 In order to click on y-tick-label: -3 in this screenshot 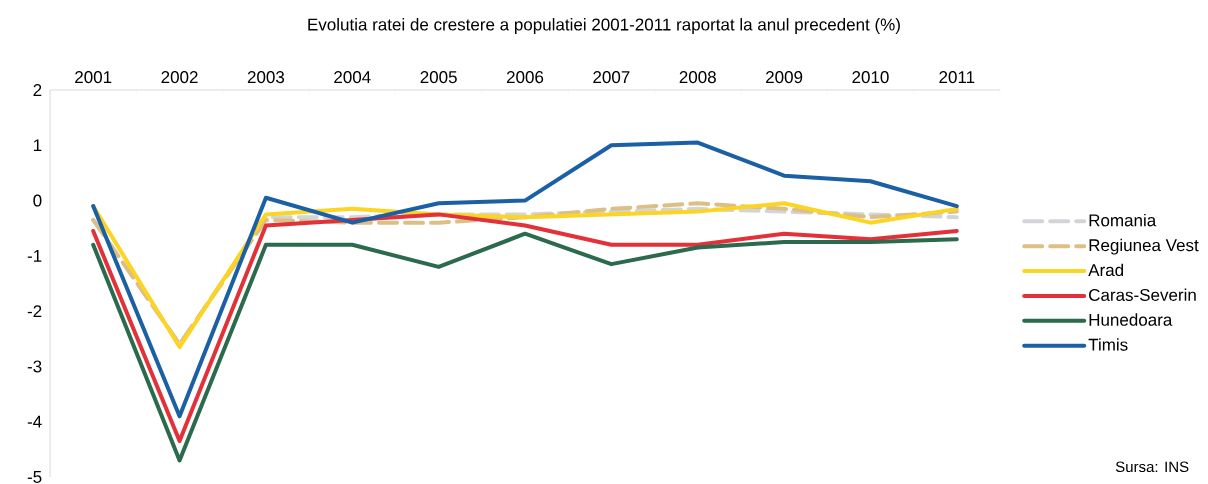, I will do `click(34, 366)`.